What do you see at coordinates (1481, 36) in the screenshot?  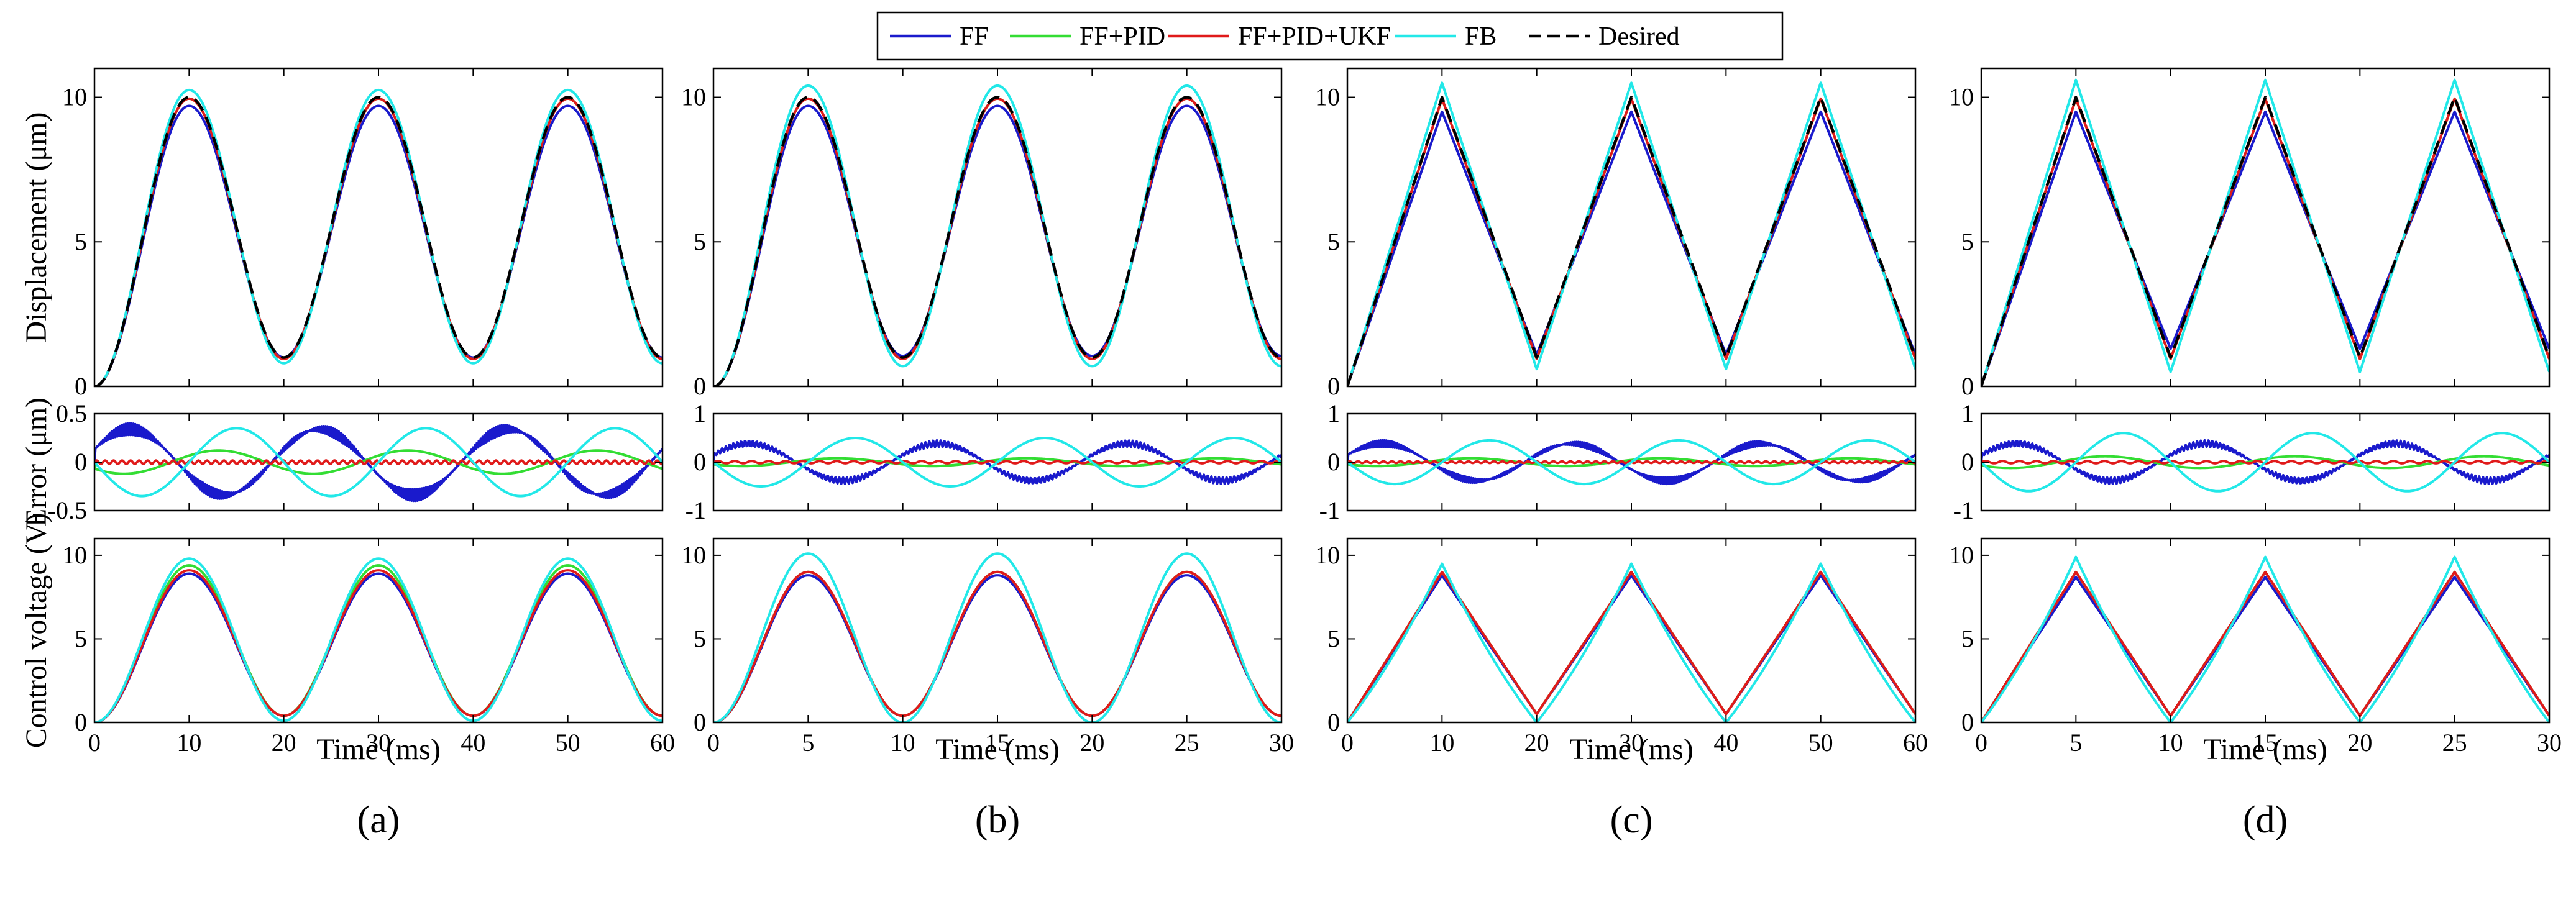 I see `legend-label: FB` at bounding box center [1481, 36].